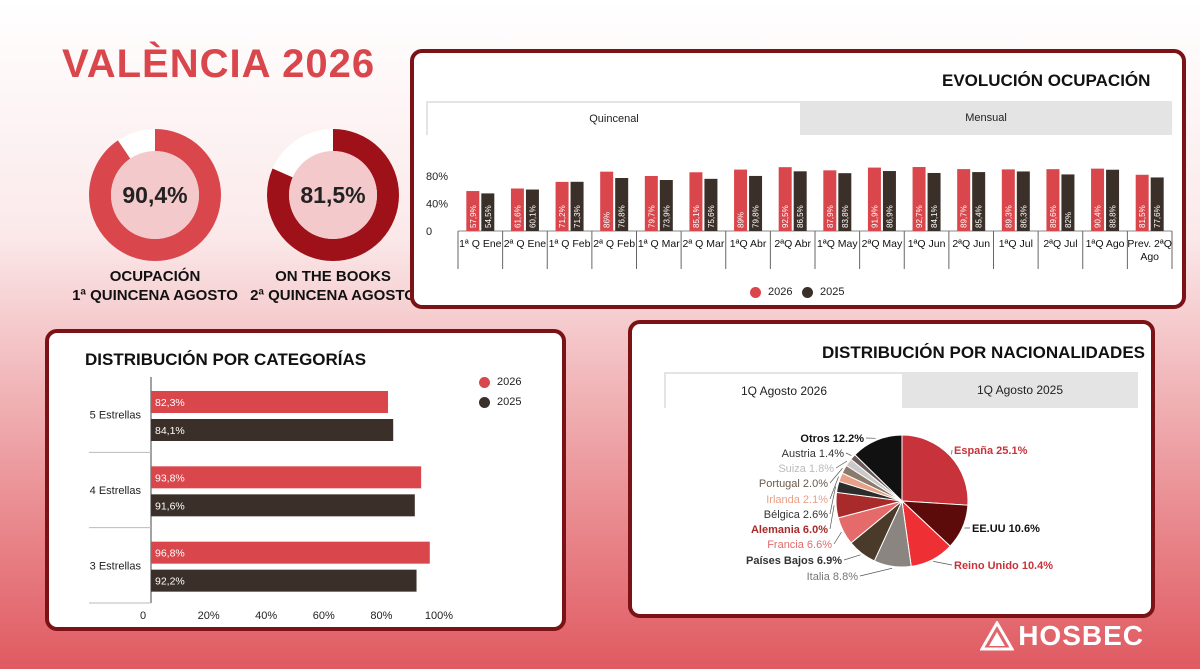 The height and width of the screenshot is (669, 1200). I want to click on occ-bar-label: 73,9%, so click(666, 216).